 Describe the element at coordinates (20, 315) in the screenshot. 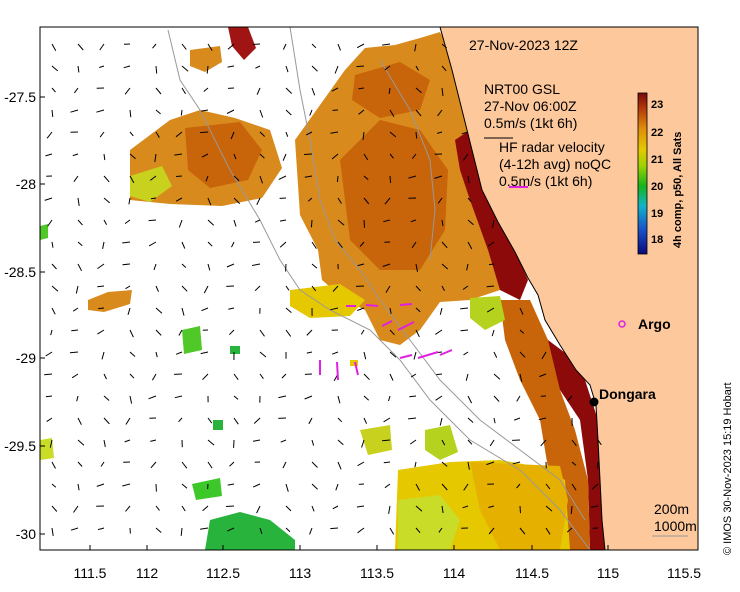

I see `y-axis: -27.5 -28 -28.5 -29 -29.5 -30` at that location.